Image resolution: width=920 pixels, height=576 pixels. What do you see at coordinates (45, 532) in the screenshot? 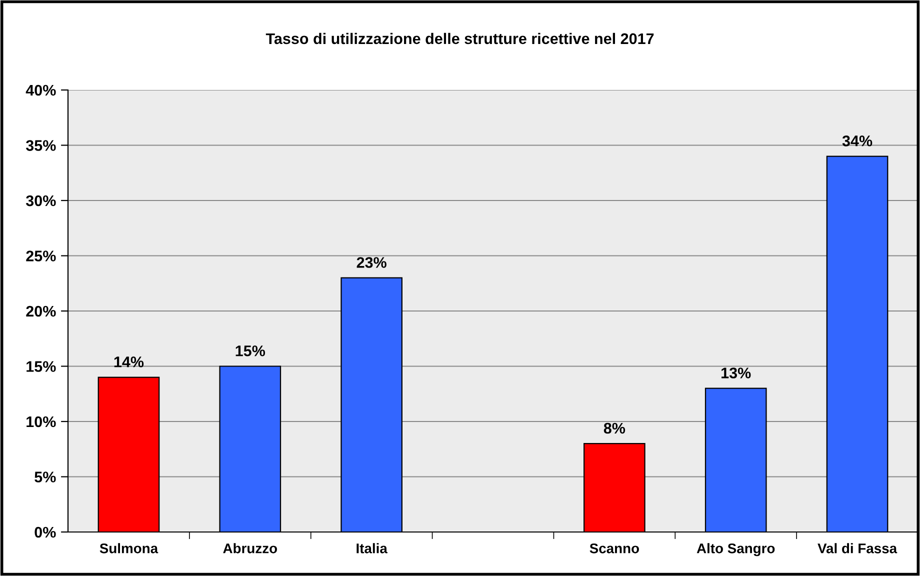
I see `y-tick-label: 0%` at bounding box center [45, 532].